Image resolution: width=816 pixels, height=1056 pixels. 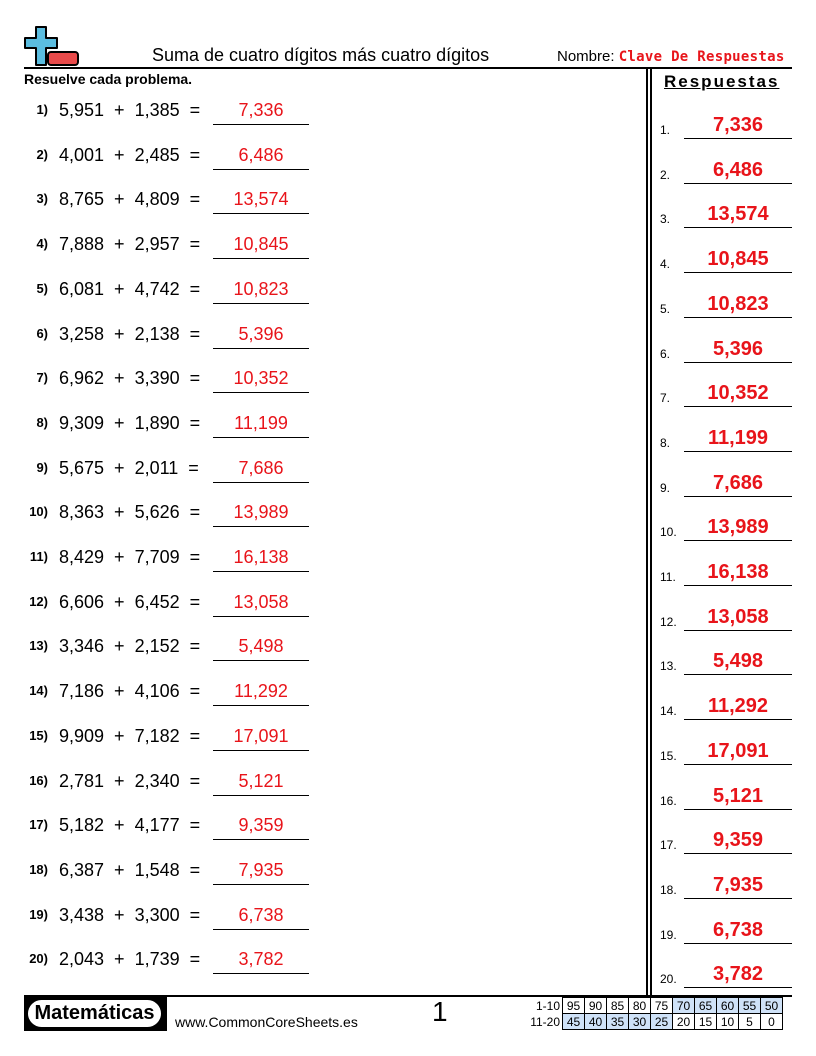 I want to click on problem-number: 19), so click(x=38, y=914).